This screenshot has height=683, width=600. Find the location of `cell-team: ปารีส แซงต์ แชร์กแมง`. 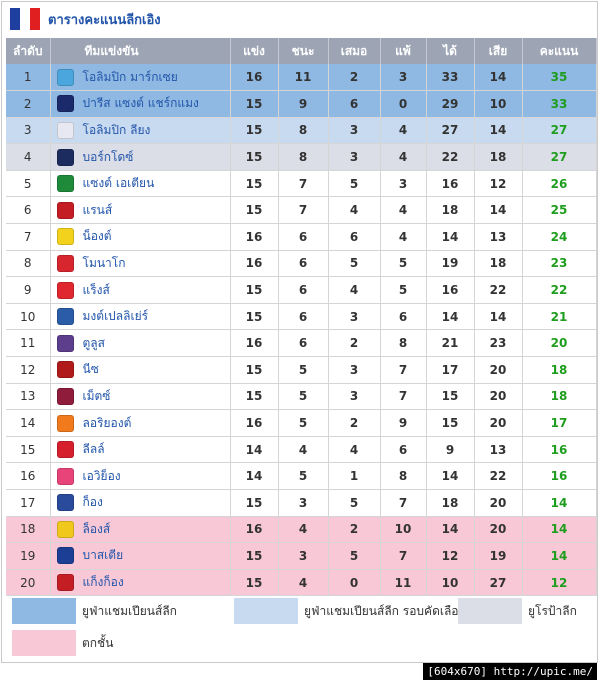

cell-team: ปารีส แซงต์ แชร์กแมง is located at coordinates (140, 104).